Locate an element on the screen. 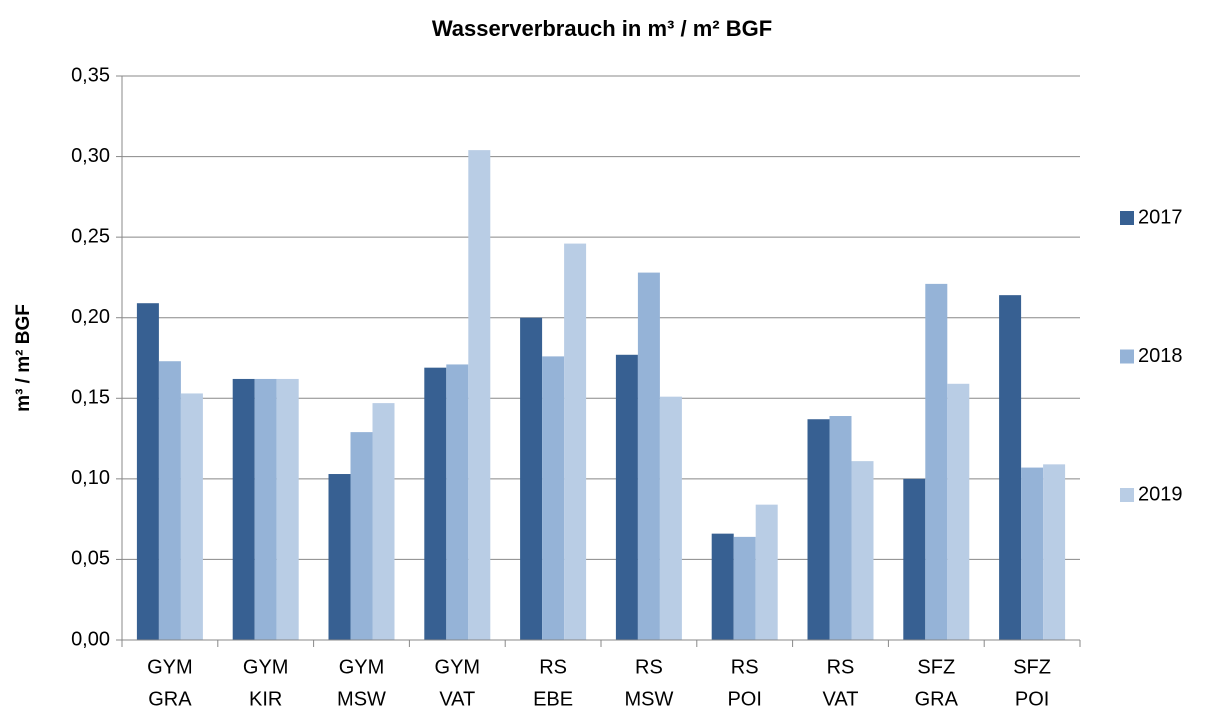 The image size is (1205, 722). y-tick-label: 0,25 is located at coordinates (90, 236).